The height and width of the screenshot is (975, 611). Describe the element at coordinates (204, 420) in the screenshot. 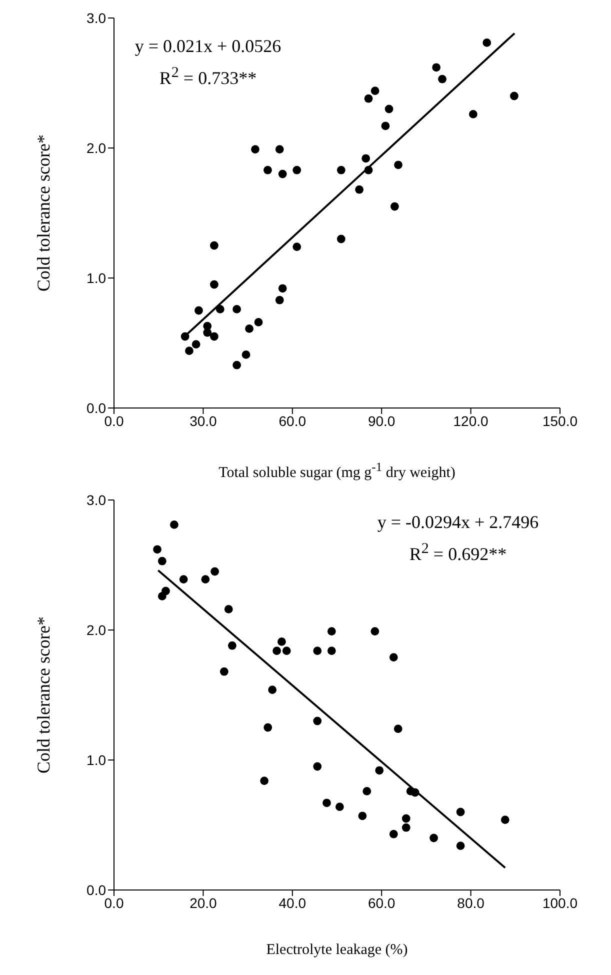

I see `x-tick-label: 30.0` at that location.